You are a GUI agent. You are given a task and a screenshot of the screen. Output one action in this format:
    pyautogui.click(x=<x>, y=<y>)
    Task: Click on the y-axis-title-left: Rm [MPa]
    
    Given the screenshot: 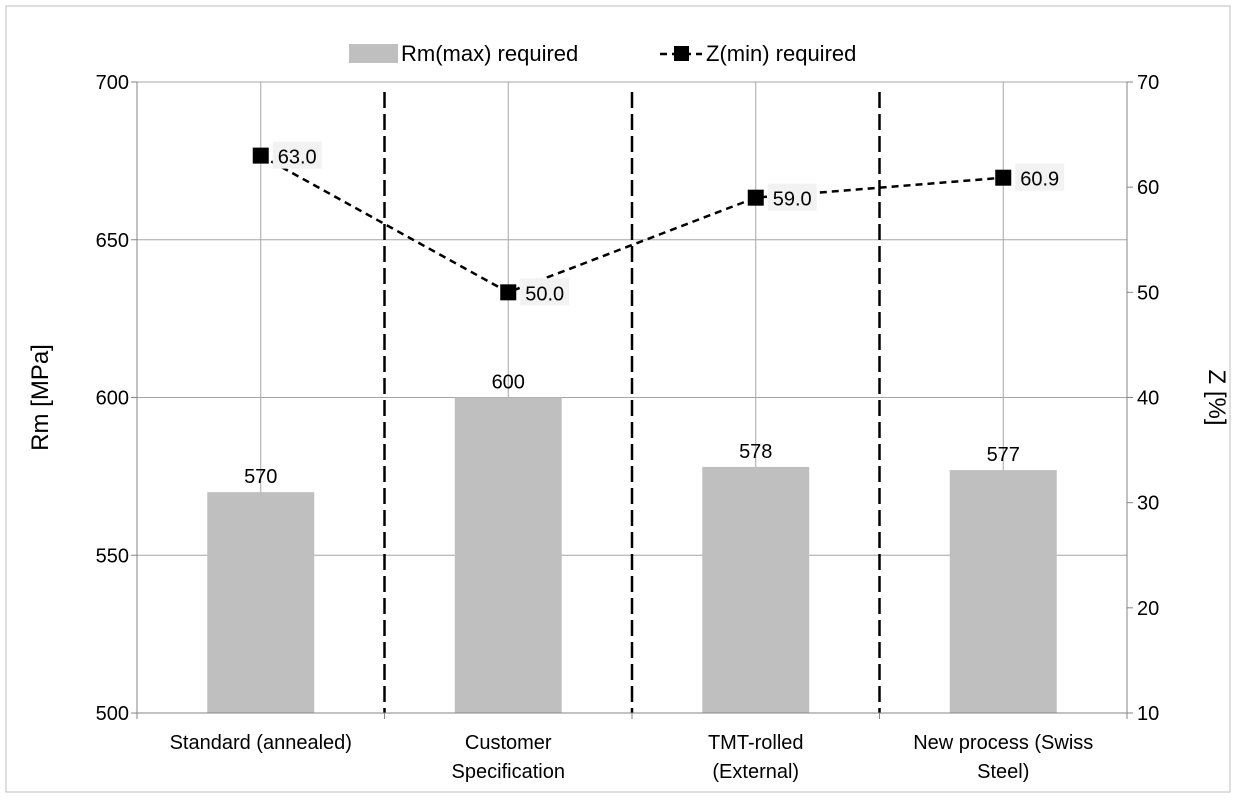 What is the action you would take?
    pyautogui.click(x=40, y=397)
    